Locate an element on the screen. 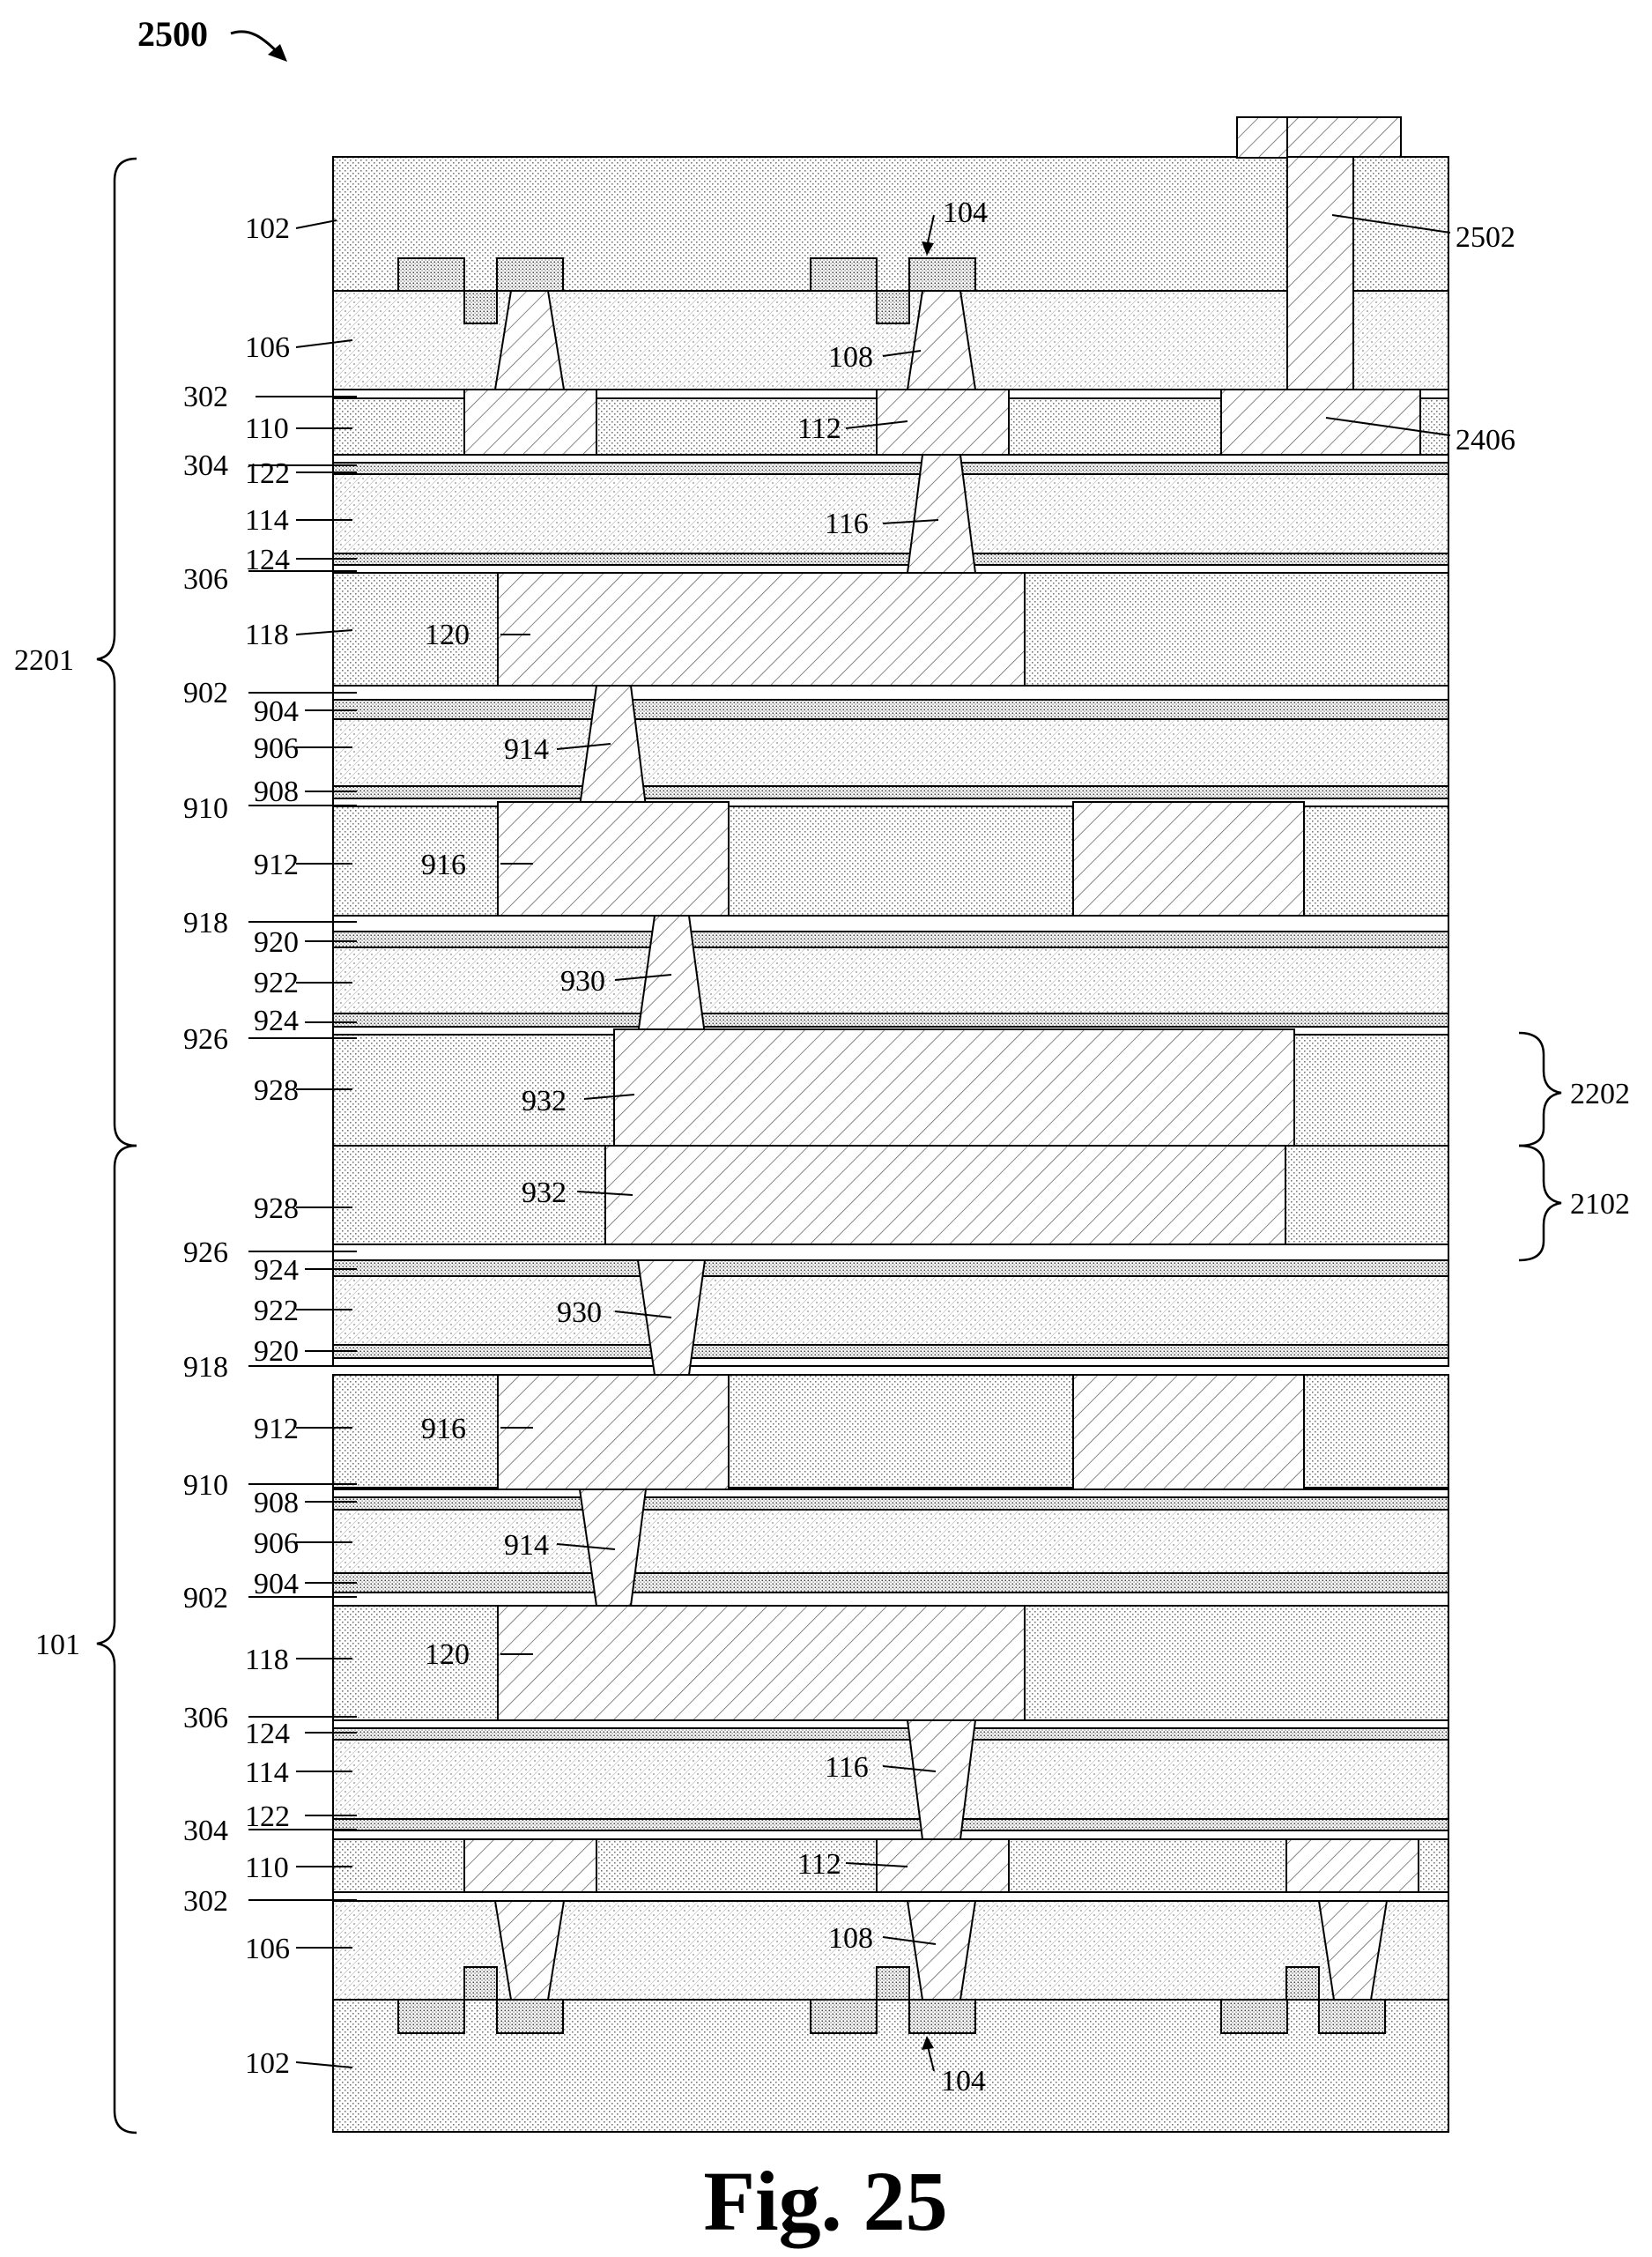 The height and width of the screenshot is (2257, 1652). through-via-2502-cap is located at coordinates (1319, 137).